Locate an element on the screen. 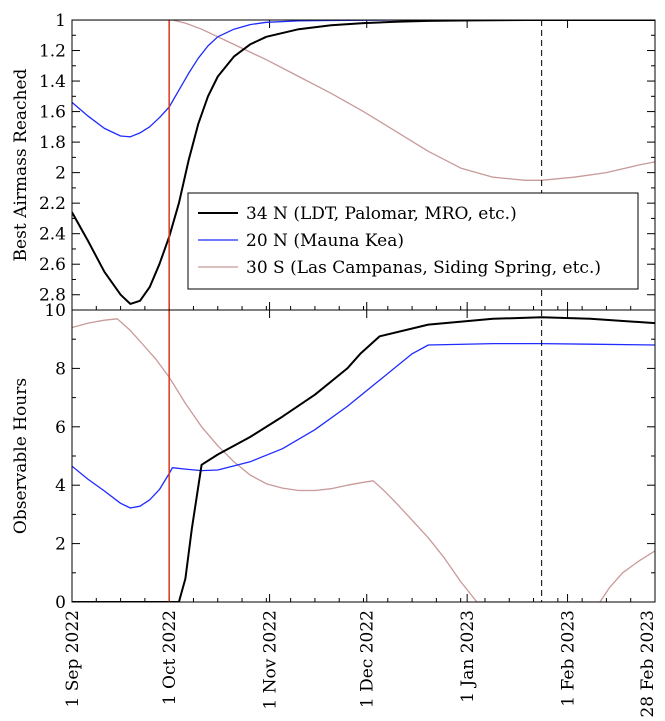 The height and width of the screenshot is (721, 665). series-line-20-n-mauna-kea is located at coordinates (363, 79).